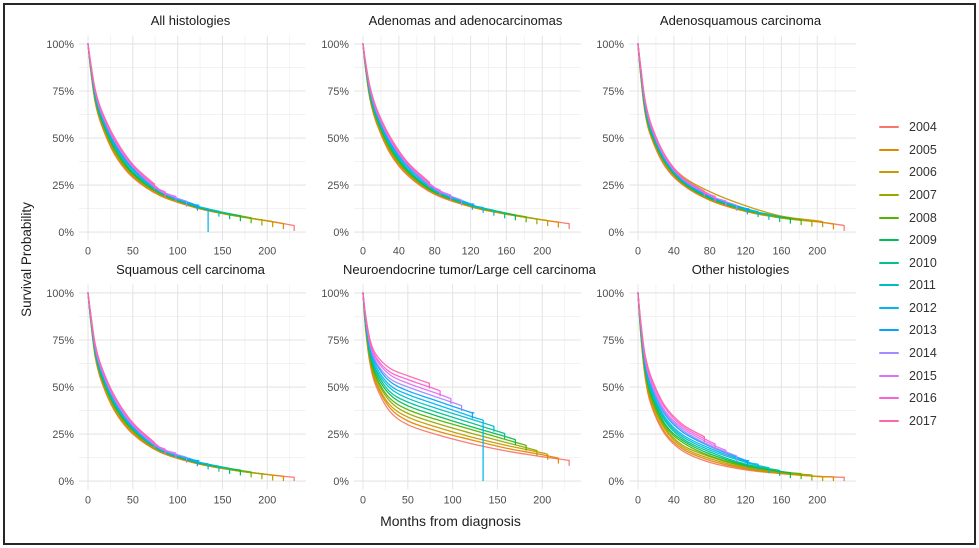 The height and width of the screenshot is (548, 979). What do you see at coordinates (781, 251) in the screenshot?
I see `axis-tick-label: 160` at bounding box center [781, 251].